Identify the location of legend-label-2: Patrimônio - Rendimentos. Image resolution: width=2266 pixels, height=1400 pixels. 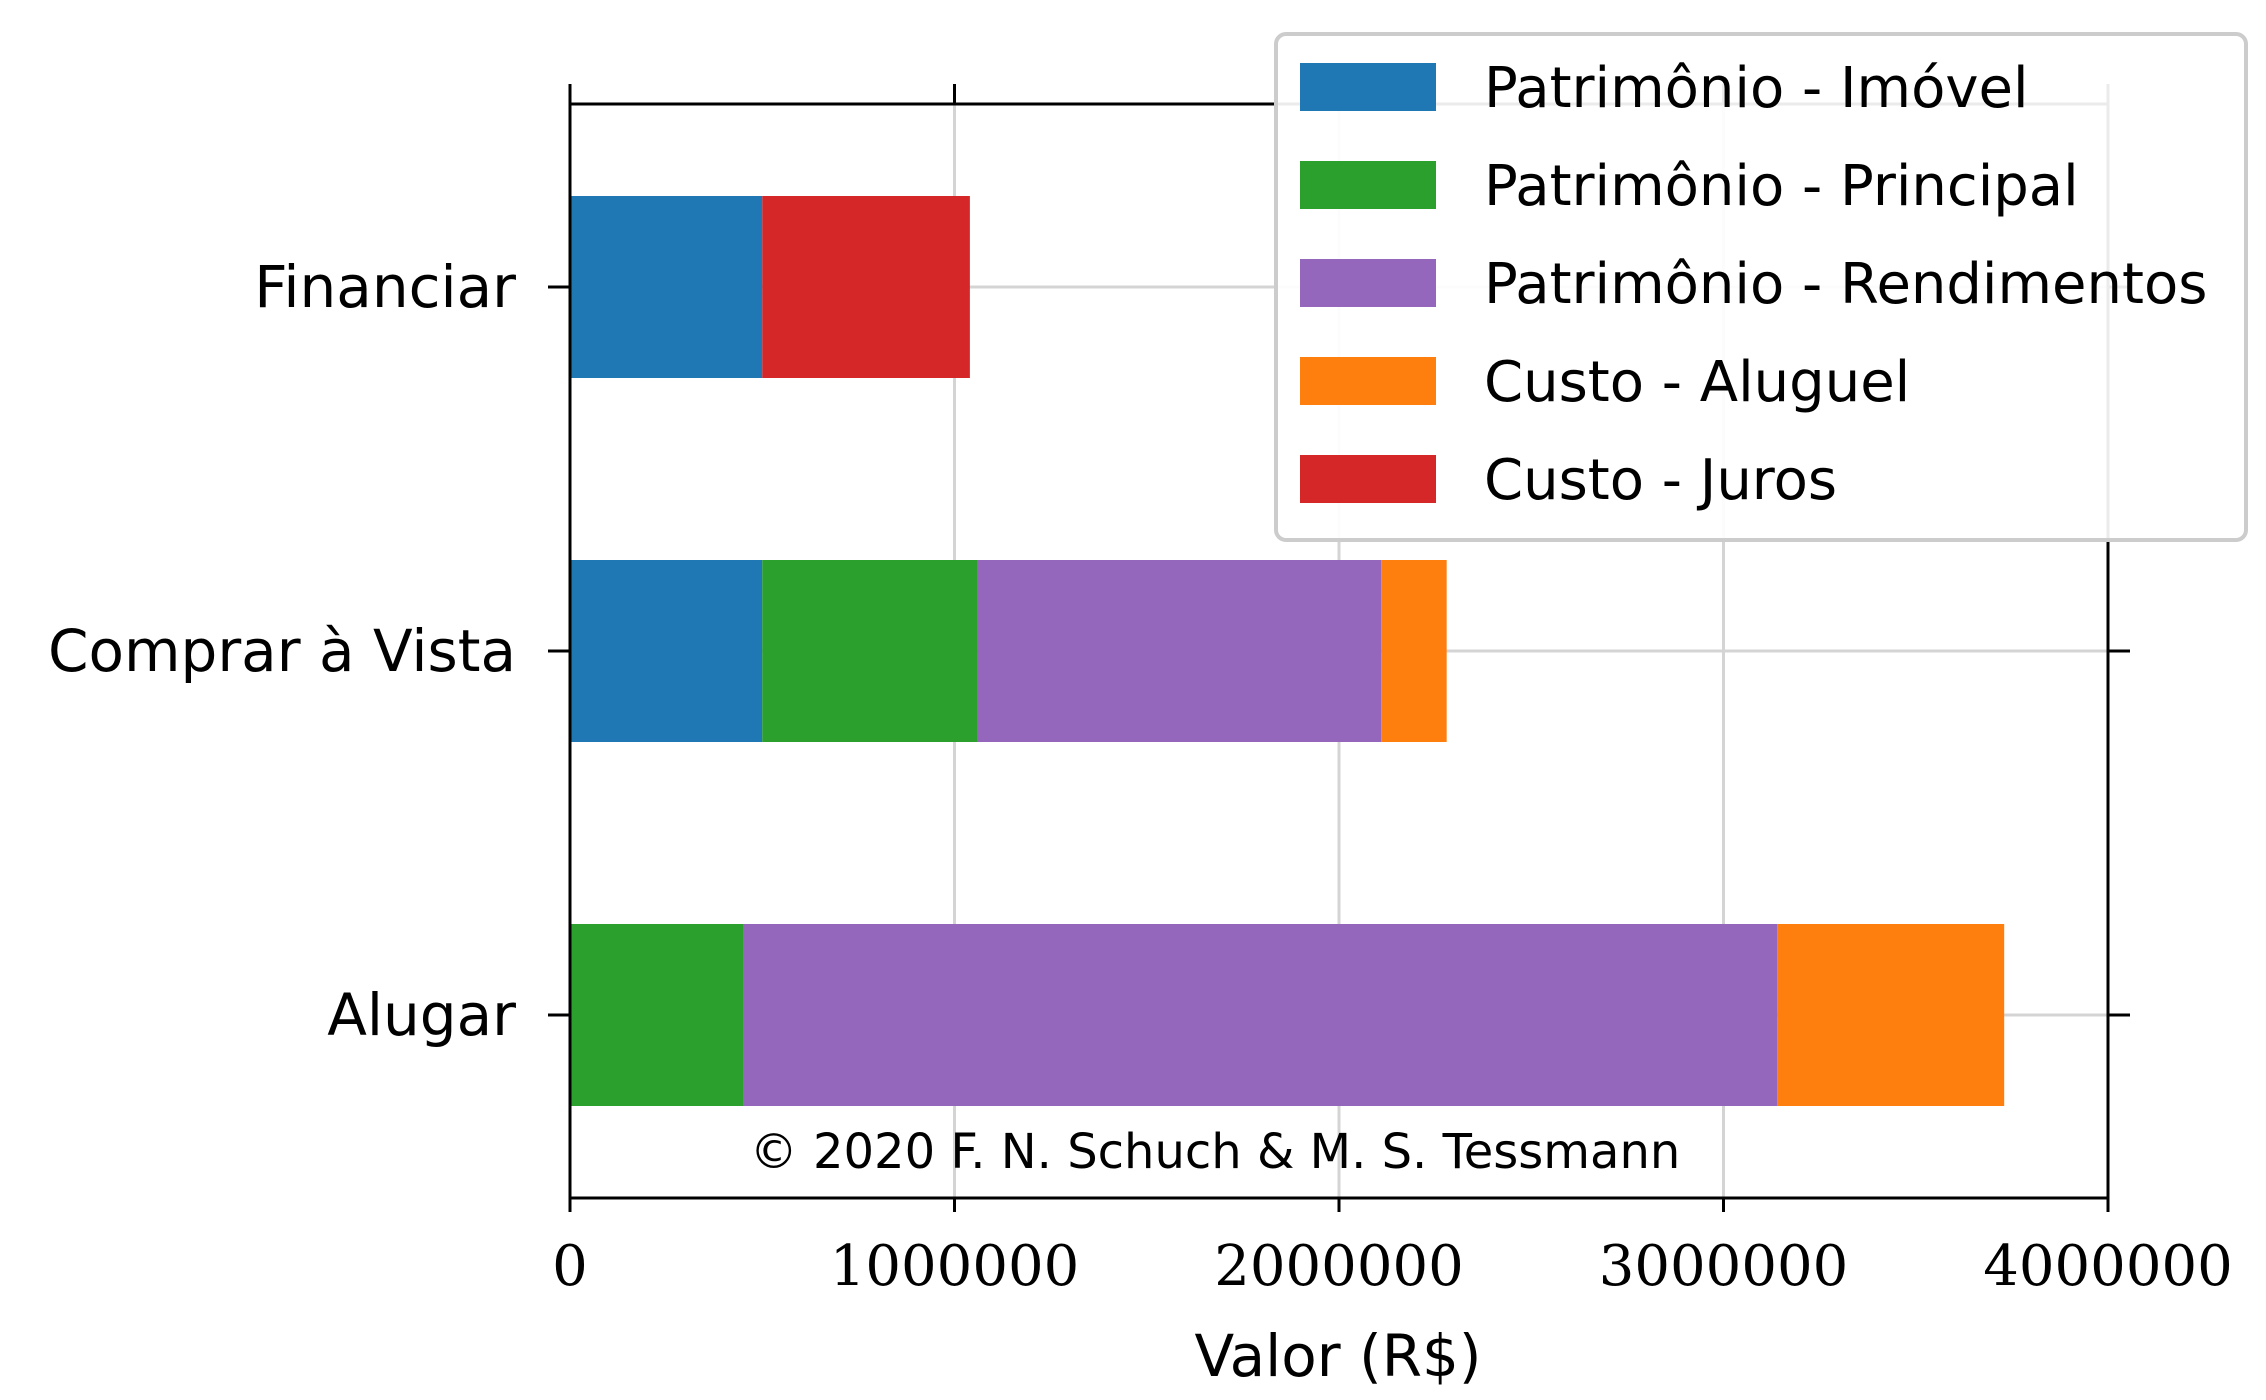
(1845, 284).